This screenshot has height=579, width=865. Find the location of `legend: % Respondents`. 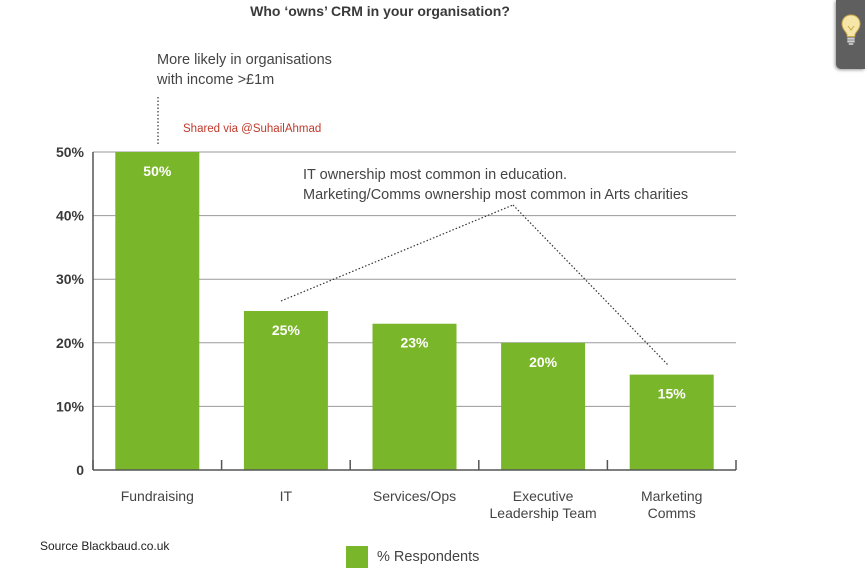

legend: % Respondents is located at coordinates (412, 557).